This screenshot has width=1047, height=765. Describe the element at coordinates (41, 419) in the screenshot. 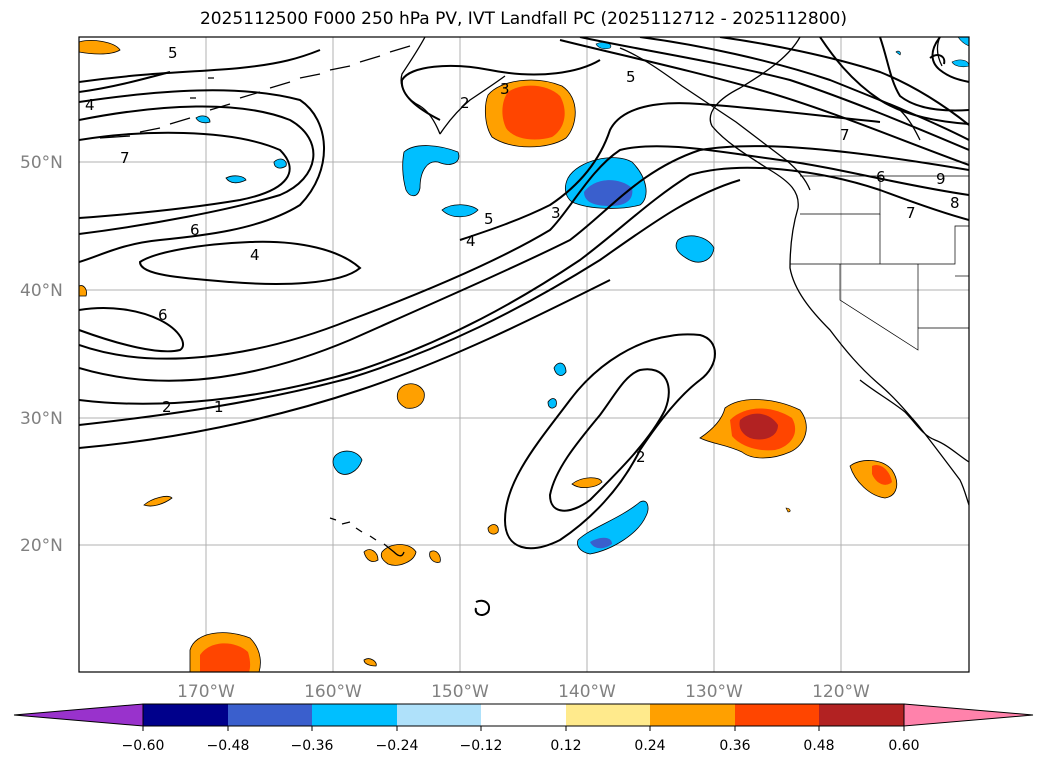

I see `lat-label: 30°N` at that location.